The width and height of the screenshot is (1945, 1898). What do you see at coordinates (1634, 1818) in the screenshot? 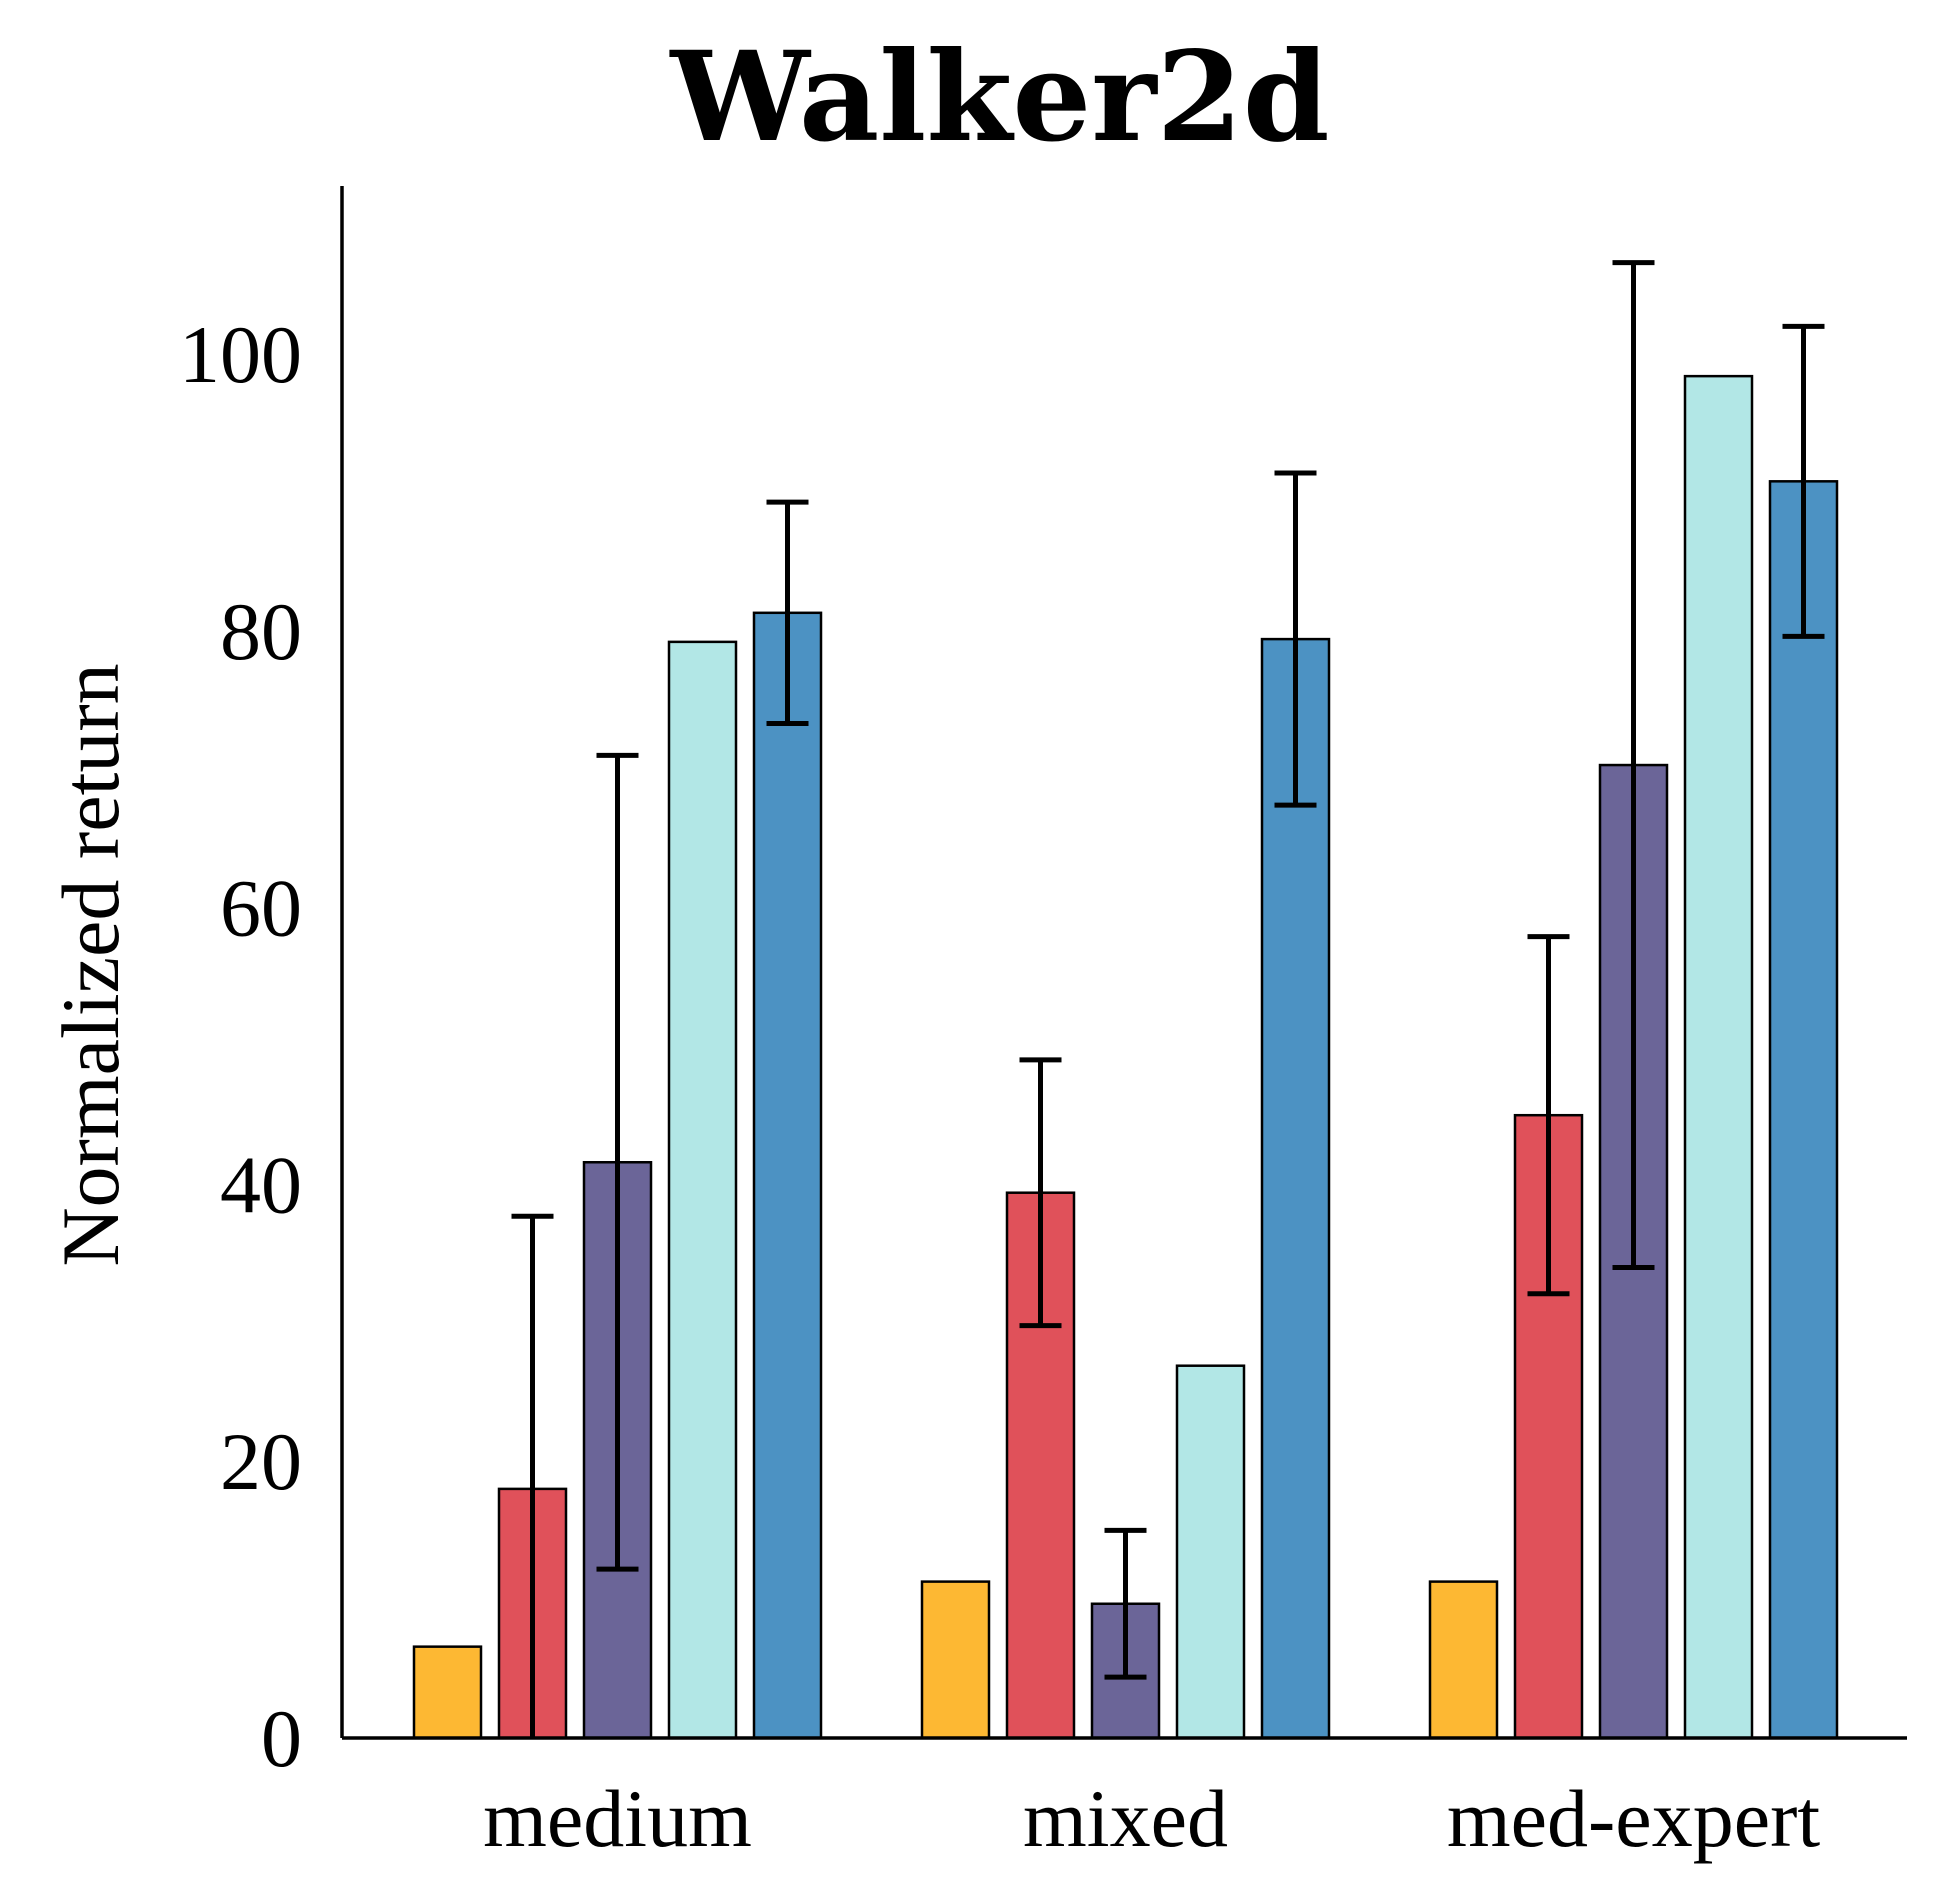
I see `category-label: med-expert` at bounding box center [1634, 1818].